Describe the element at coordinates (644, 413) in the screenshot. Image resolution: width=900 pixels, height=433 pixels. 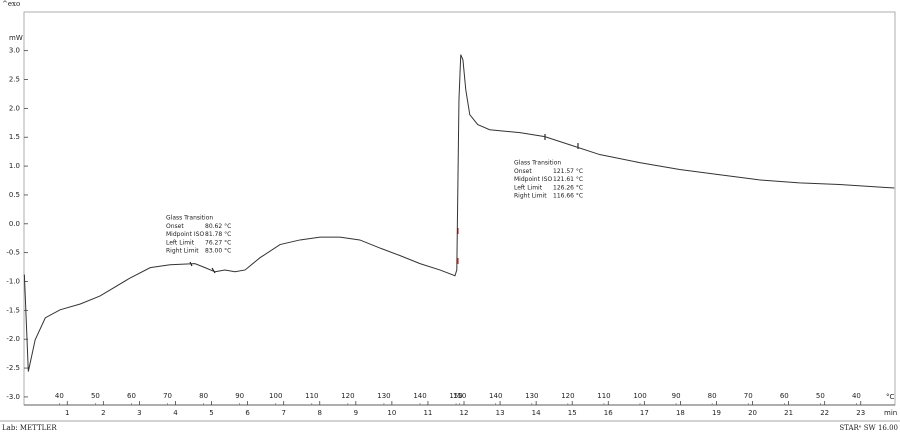
I see `x-tick-label: 17` at that location.